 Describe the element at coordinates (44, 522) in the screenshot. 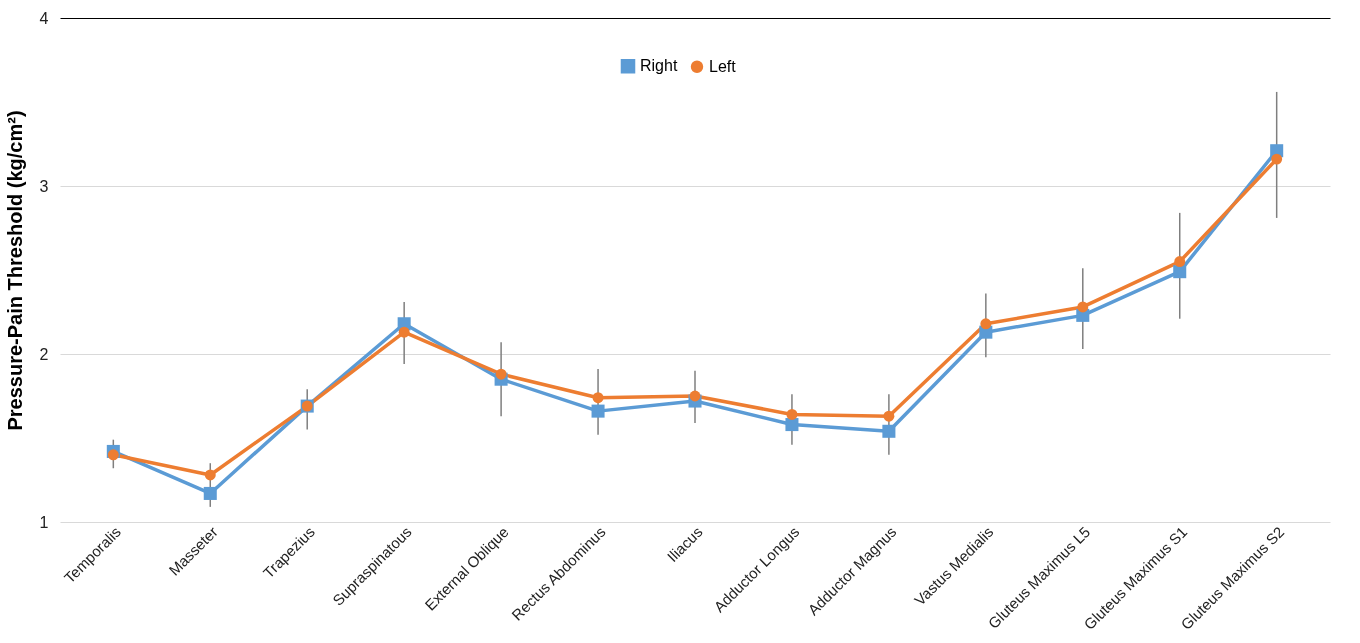

I see `y-tick-label: 1` at that location.